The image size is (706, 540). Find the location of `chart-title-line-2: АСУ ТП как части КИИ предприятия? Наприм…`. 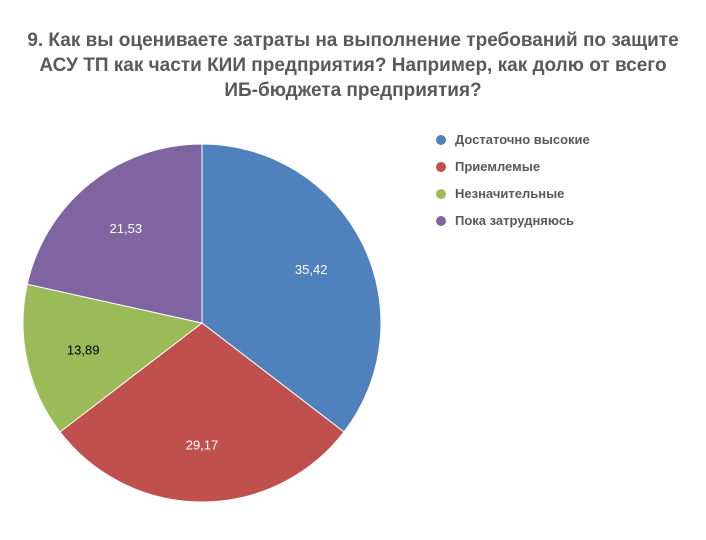

chart-title-line-2: АСУ ТП как части КИИ предприятия? Наприм… is located at coordinates (353, 65).